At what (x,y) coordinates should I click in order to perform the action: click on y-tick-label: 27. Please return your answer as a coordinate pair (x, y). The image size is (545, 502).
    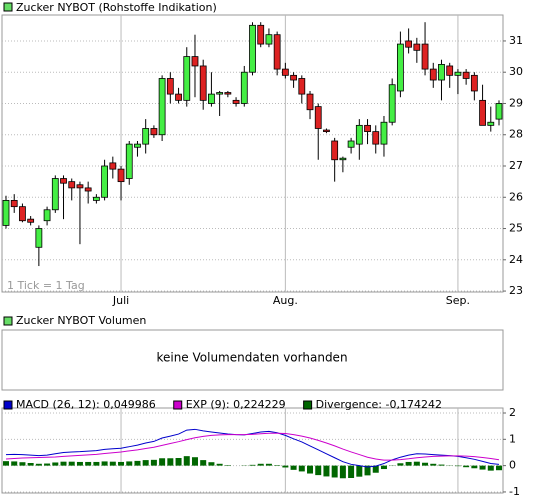
    Looking at the image, I should click on (516, 165).